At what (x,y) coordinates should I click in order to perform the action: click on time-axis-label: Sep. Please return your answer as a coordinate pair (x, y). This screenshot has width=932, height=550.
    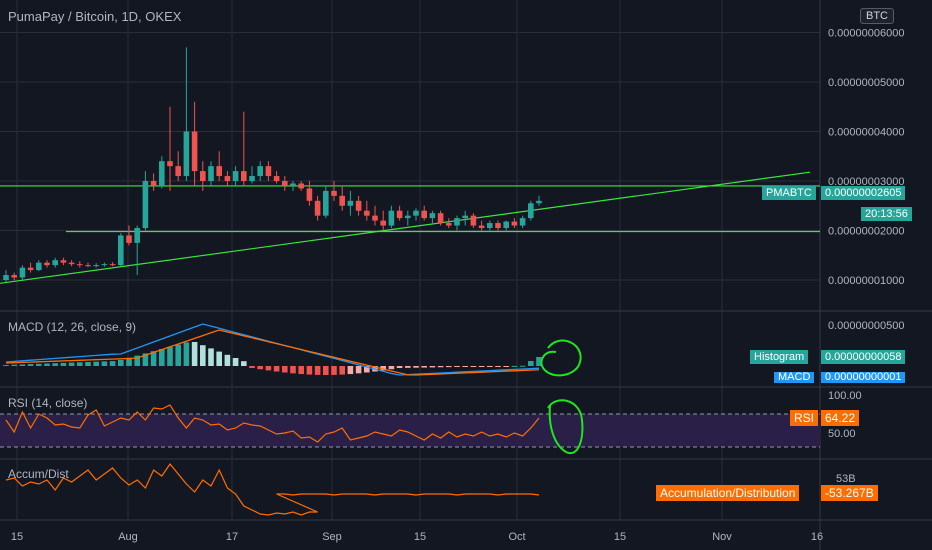
    Looking at the image, I should click on (332, 537).